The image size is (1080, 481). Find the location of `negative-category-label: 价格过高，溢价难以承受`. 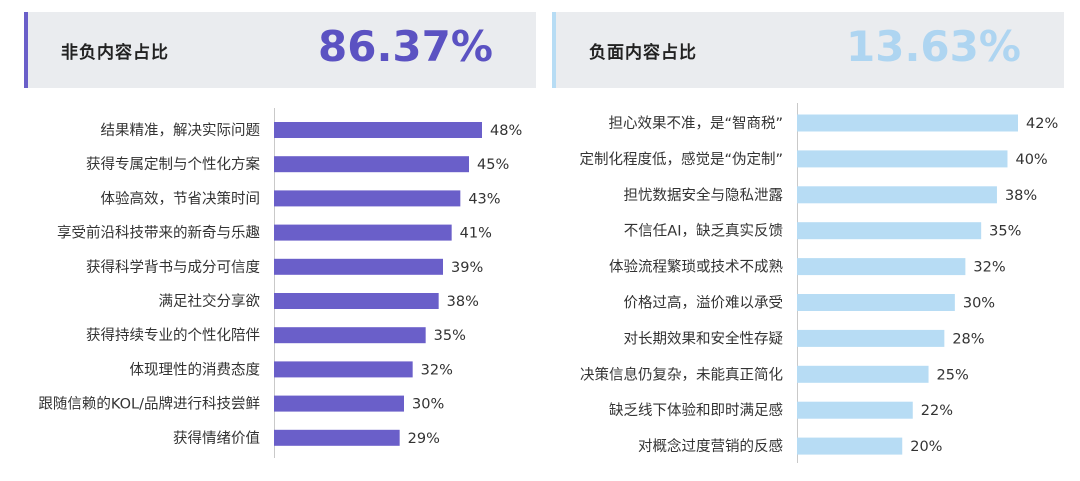

negative-category-label: 价格过高，溢价难以承受 is located at coordinates (704, 303).